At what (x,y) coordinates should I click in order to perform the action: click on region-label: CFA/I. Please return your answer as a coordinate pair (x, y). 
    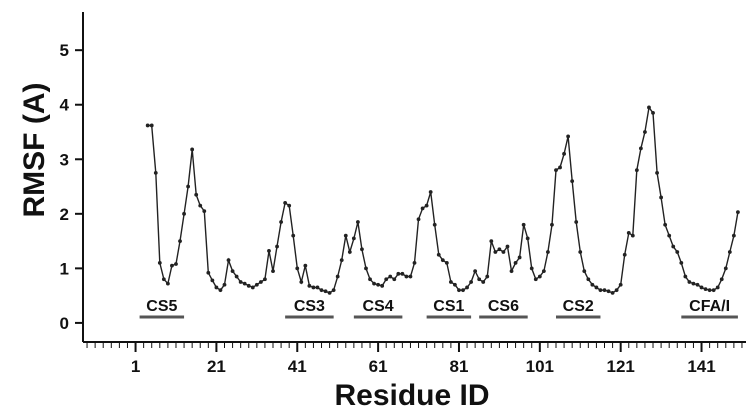
    Looking at the image, I should click on (709, 306).